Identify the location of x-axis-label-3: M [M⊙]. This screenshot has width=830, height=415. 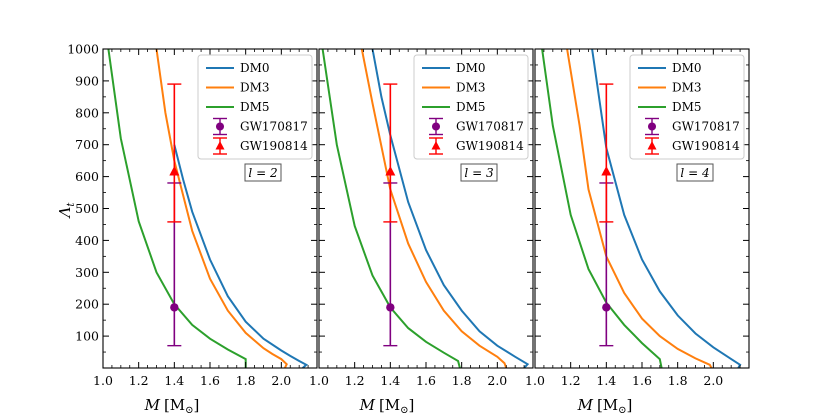
(605, 405).